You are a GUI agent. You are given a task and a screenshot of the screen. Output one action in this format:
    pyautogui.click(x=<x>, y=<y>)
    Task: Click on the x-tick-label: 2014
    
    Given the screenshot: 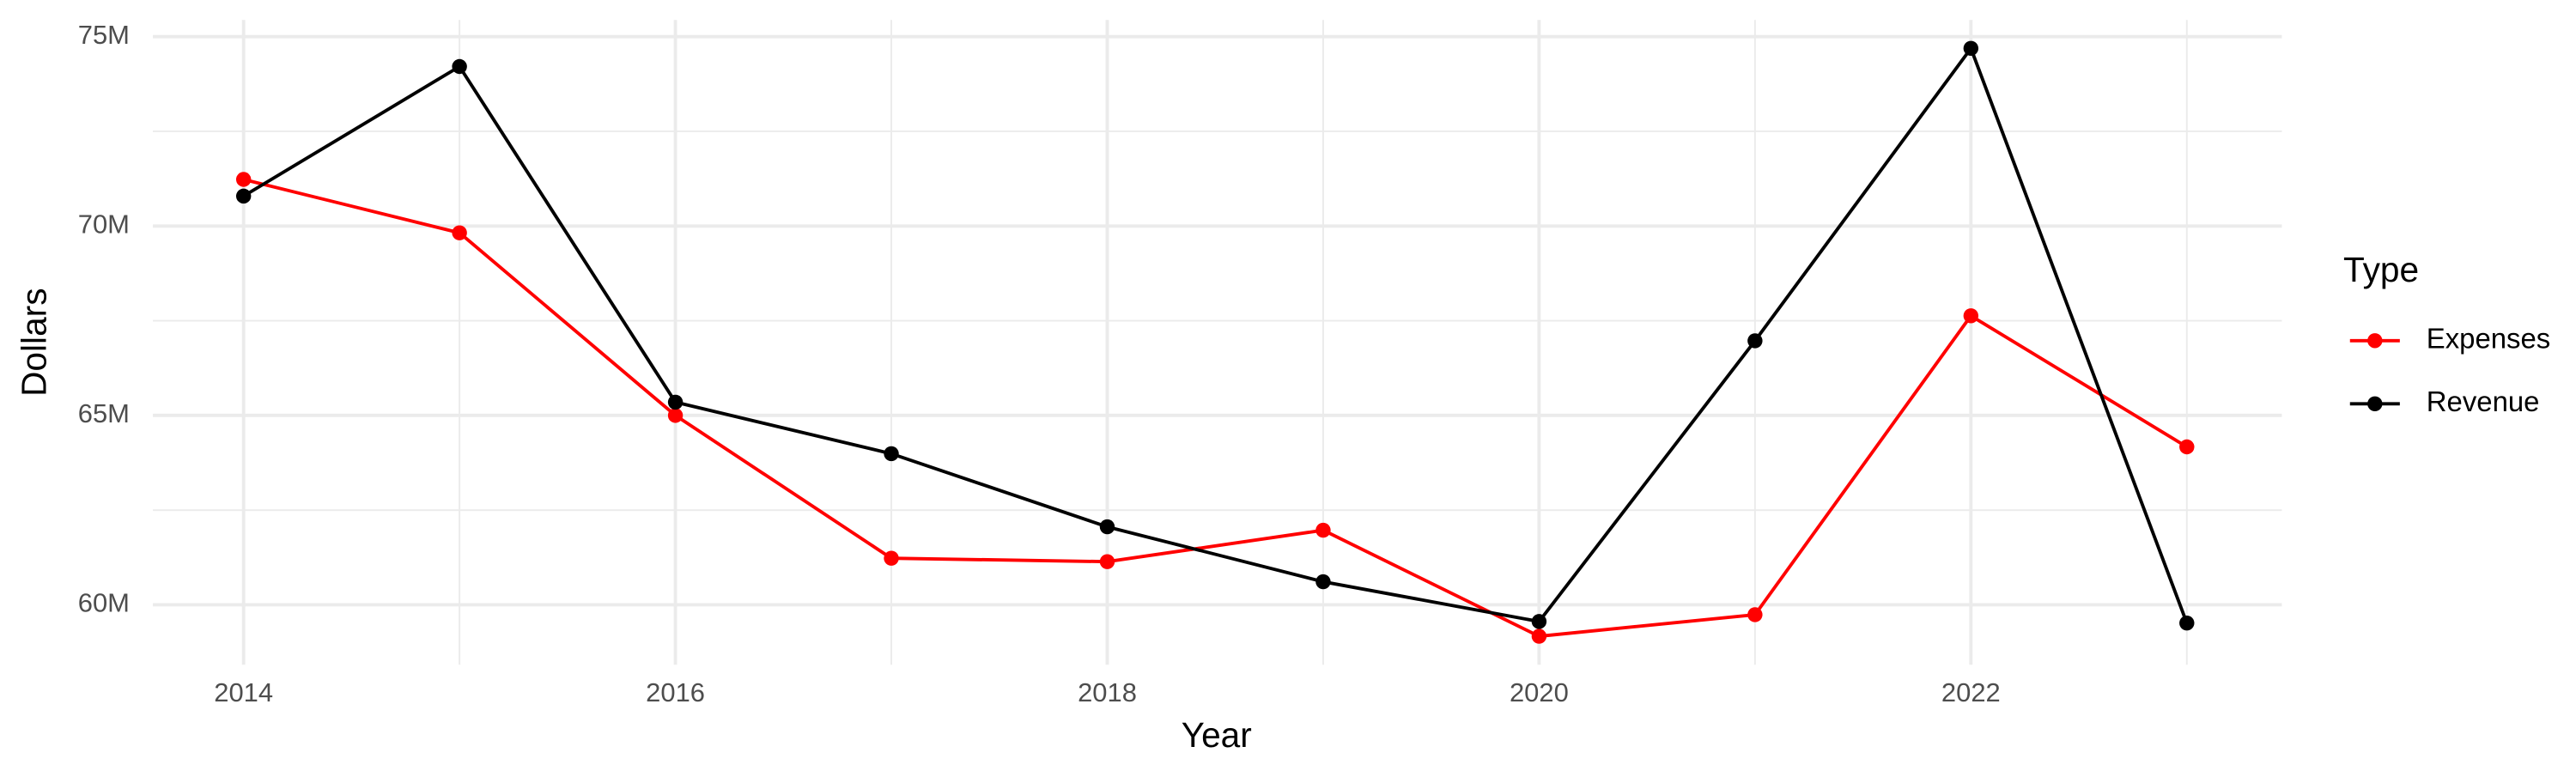 What is the action you would take?
    pyautogui.click(x=243, y=692)
    